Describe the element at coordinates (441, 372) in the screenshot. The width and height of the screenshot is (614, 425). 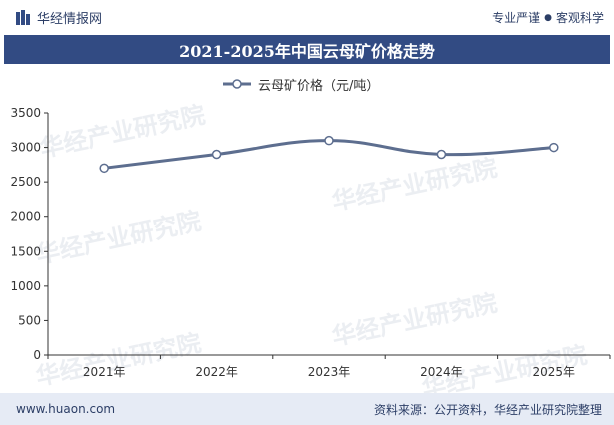
I see `x-tick-label: 2024年` at that location.